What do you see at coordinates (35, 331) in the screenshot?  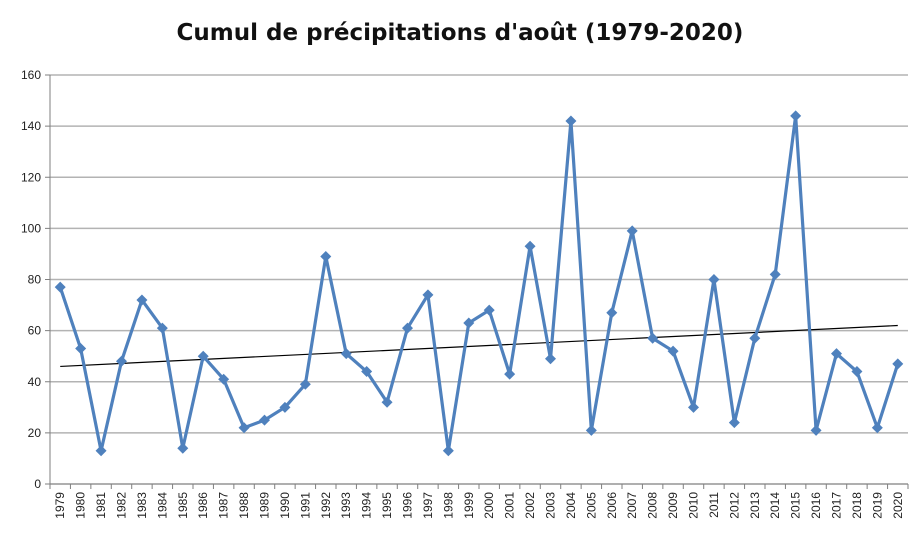 I see `y-tick-label: 60` at bounding box center [35, 331].